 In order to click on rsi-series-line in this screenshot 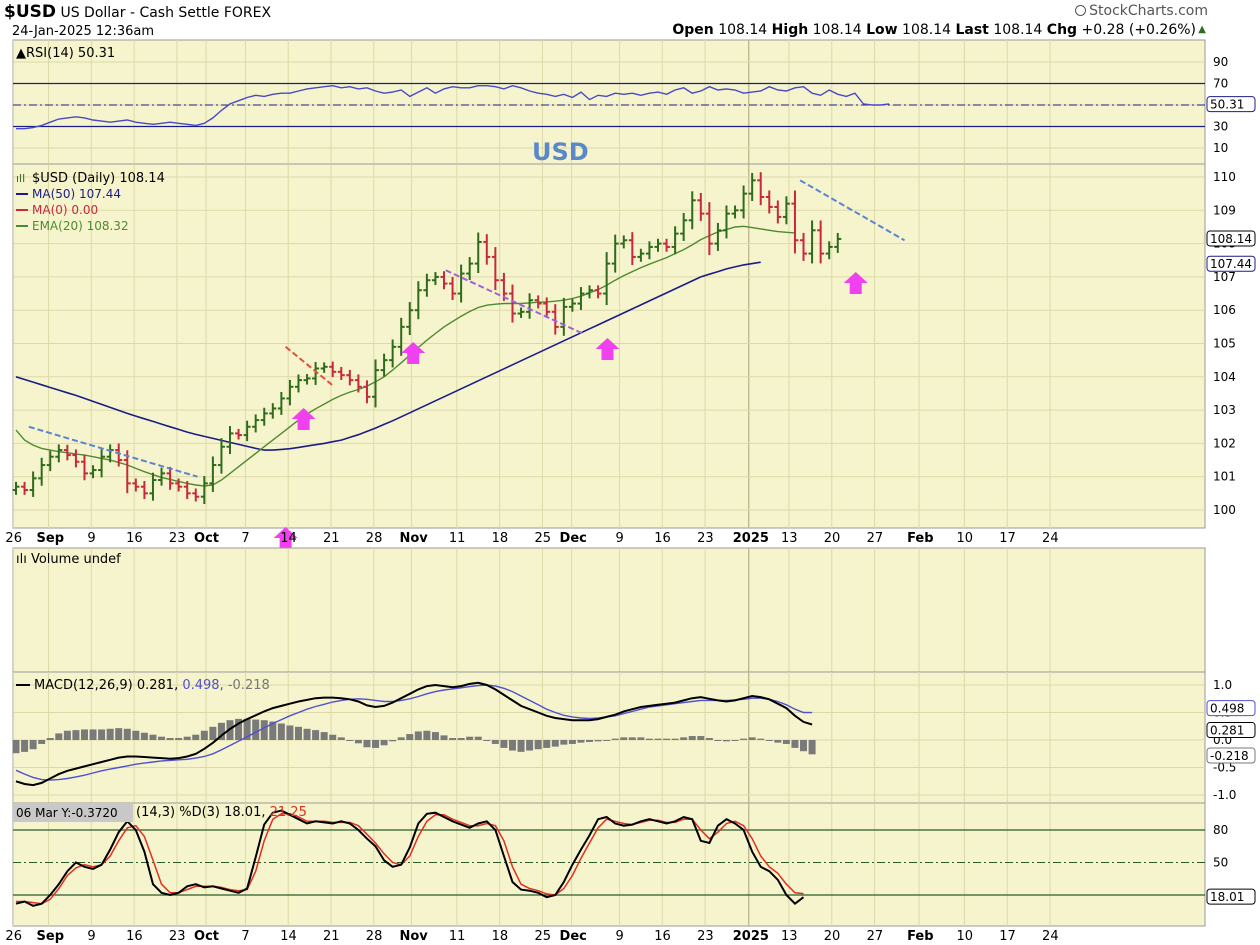, I will do `click(453, 107)`.